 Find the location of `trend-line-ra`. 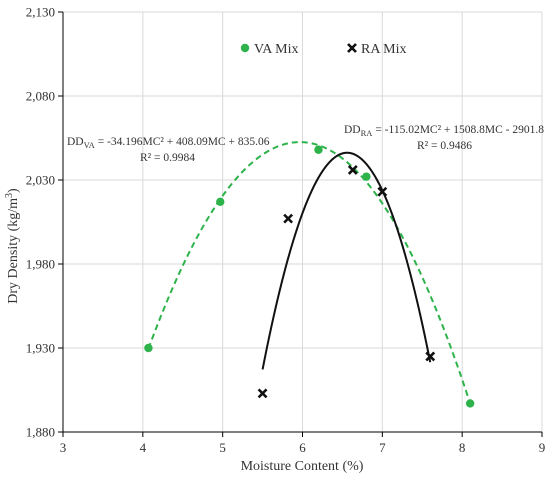

trend-line-ra is located at coordinates (346, 260).